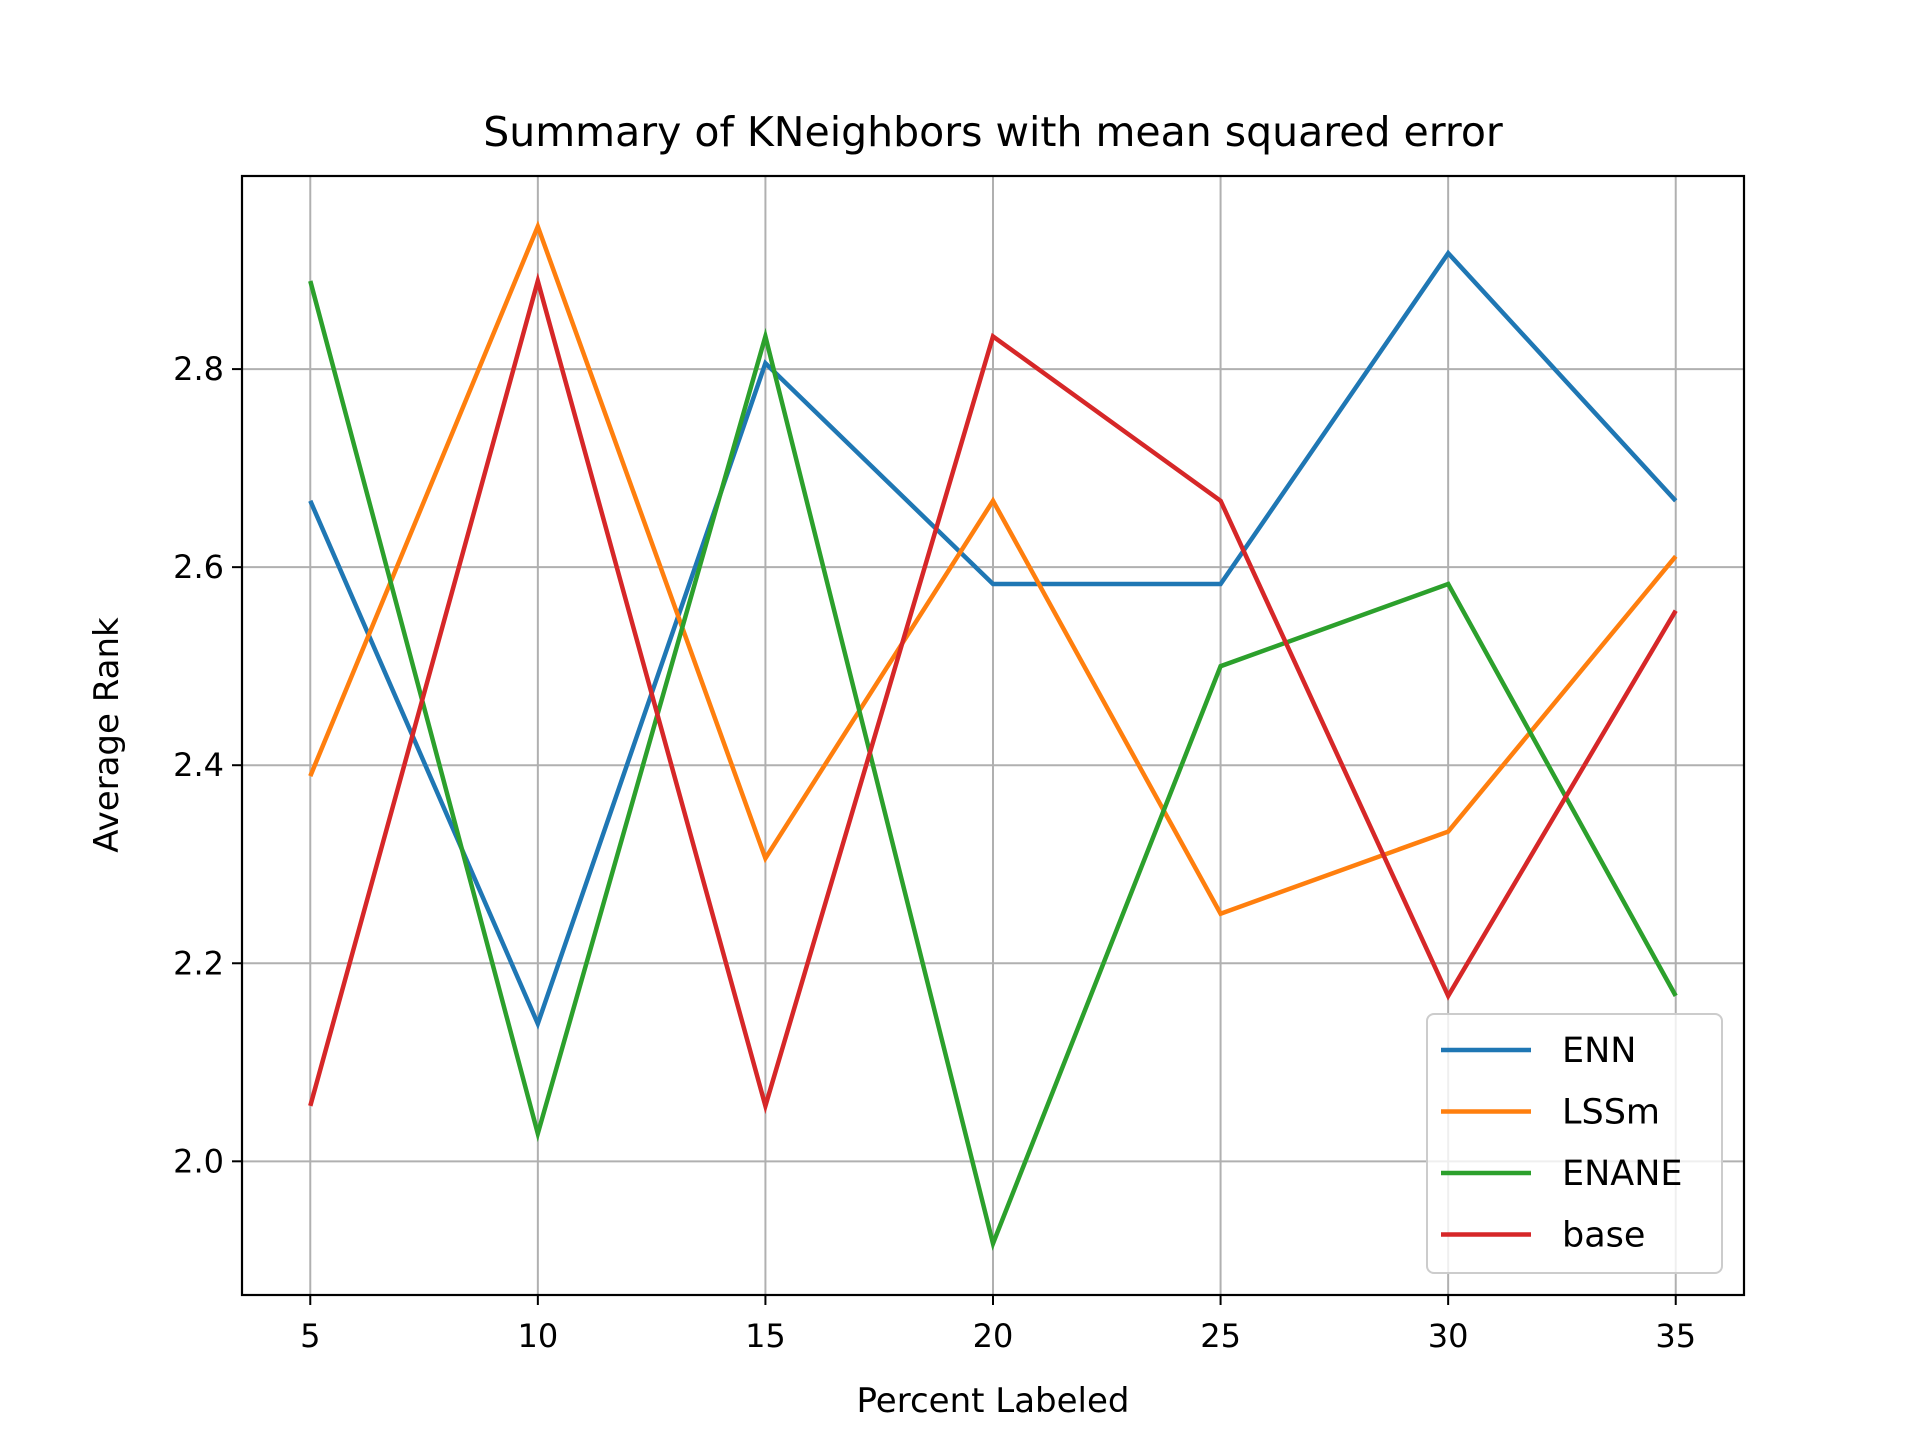 The width and height of the screenshot is (1920, 1440). Describe the element at coordinates (198, 963) in the screenshot. I see `y-tick-label: 2.2` at that location.